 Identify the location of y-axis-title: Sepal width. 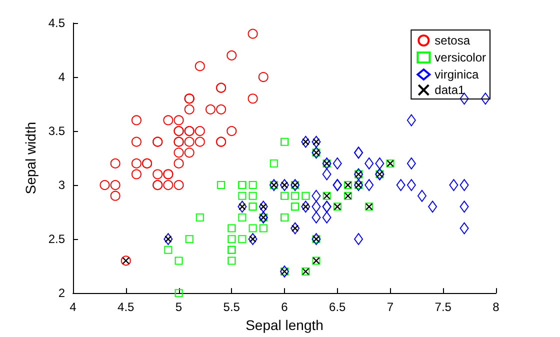
(30, 158).